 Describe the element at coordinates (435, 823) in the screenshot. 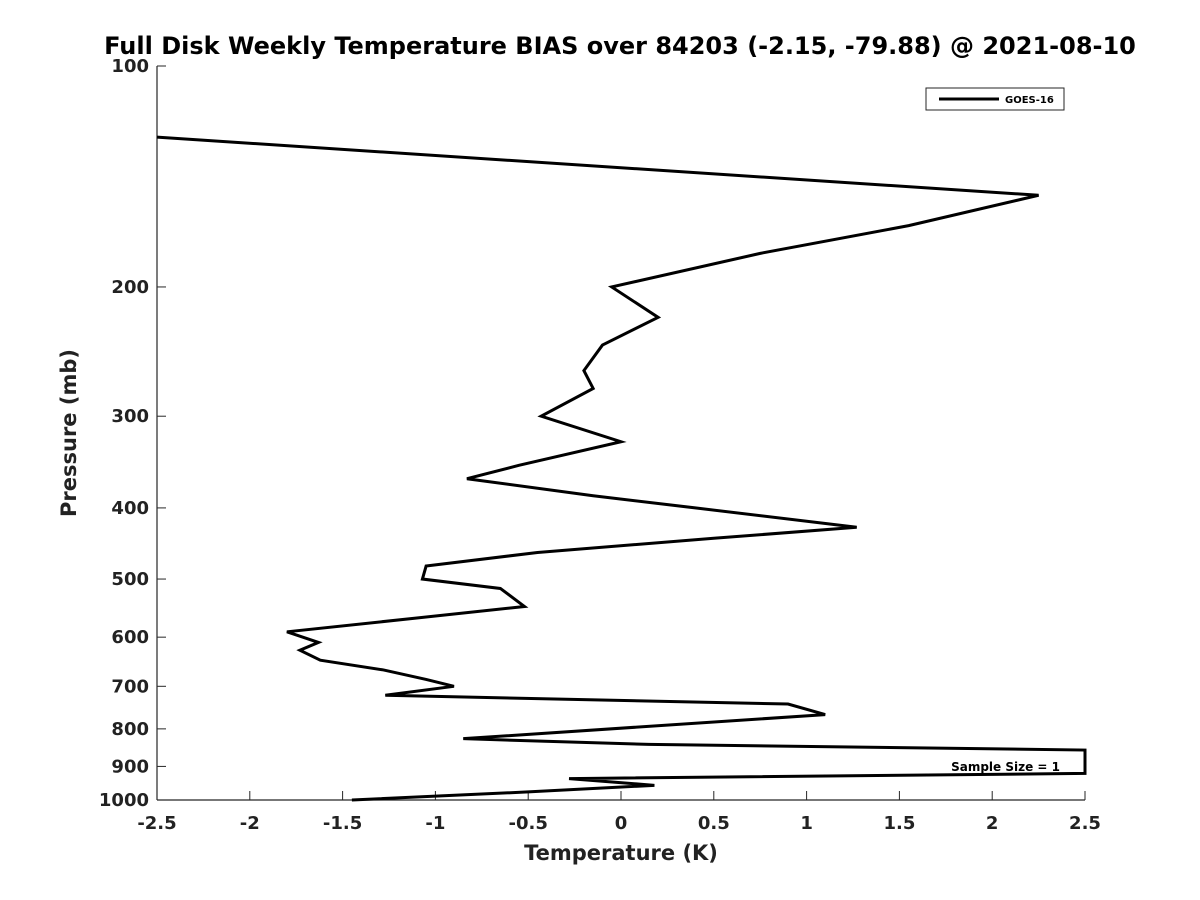

I see `x-tick-label: -1` at that location.